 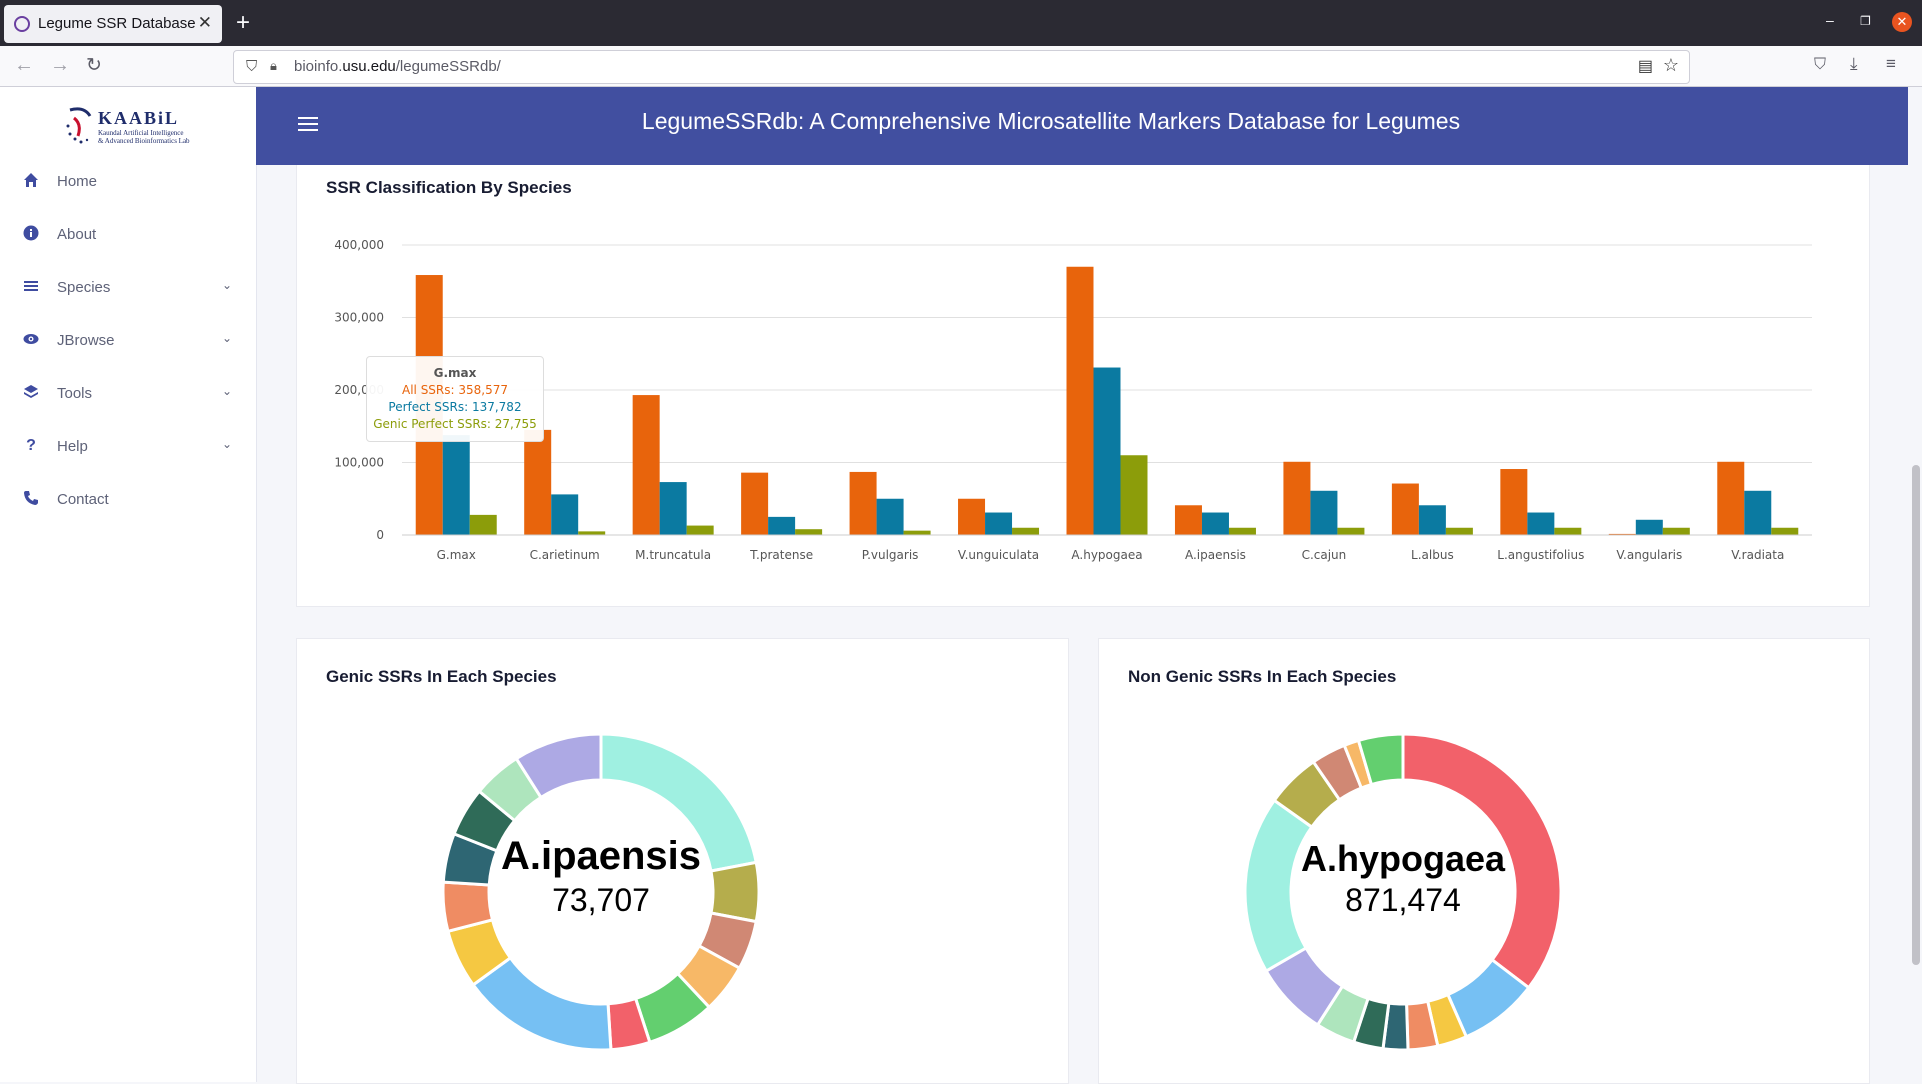 I want to click on phone-icon, so click(x=31, y=499).